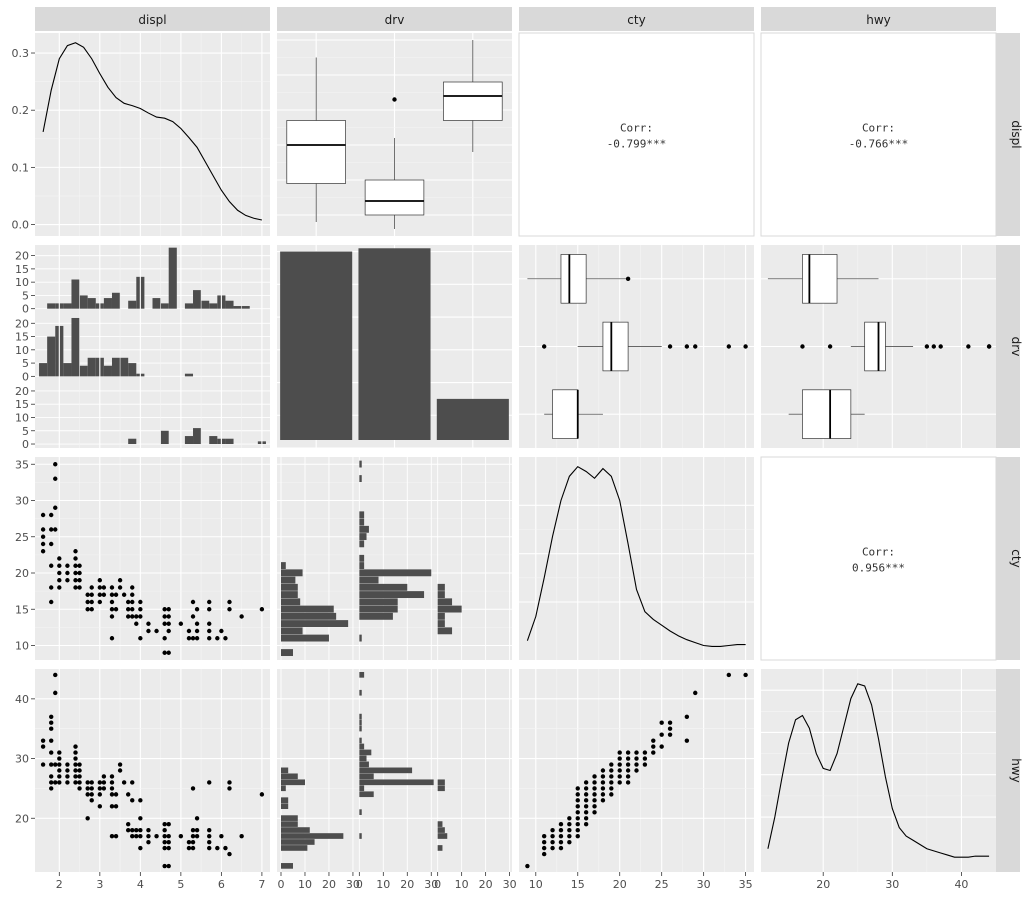  Describe the element at coordinates (22, 759) in the screenshot. I see `y-tick-label-hwy: 30` at that location.